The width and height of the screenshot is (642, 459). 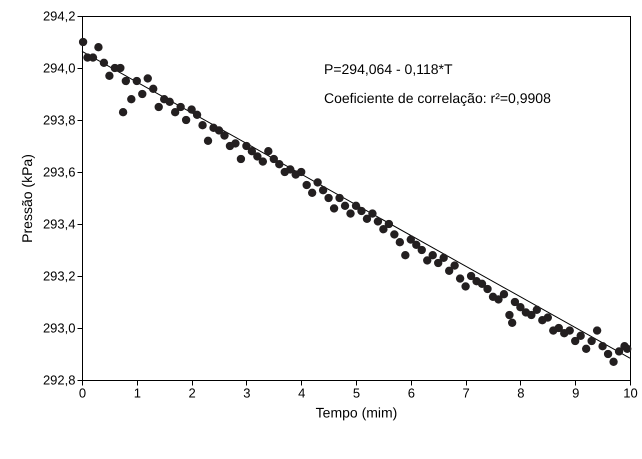 What do you see at coordinates (389, 69) in the screenshot?
I see `annotation: P=294,064 - 0,118*T` at bounding box center [389, 69].